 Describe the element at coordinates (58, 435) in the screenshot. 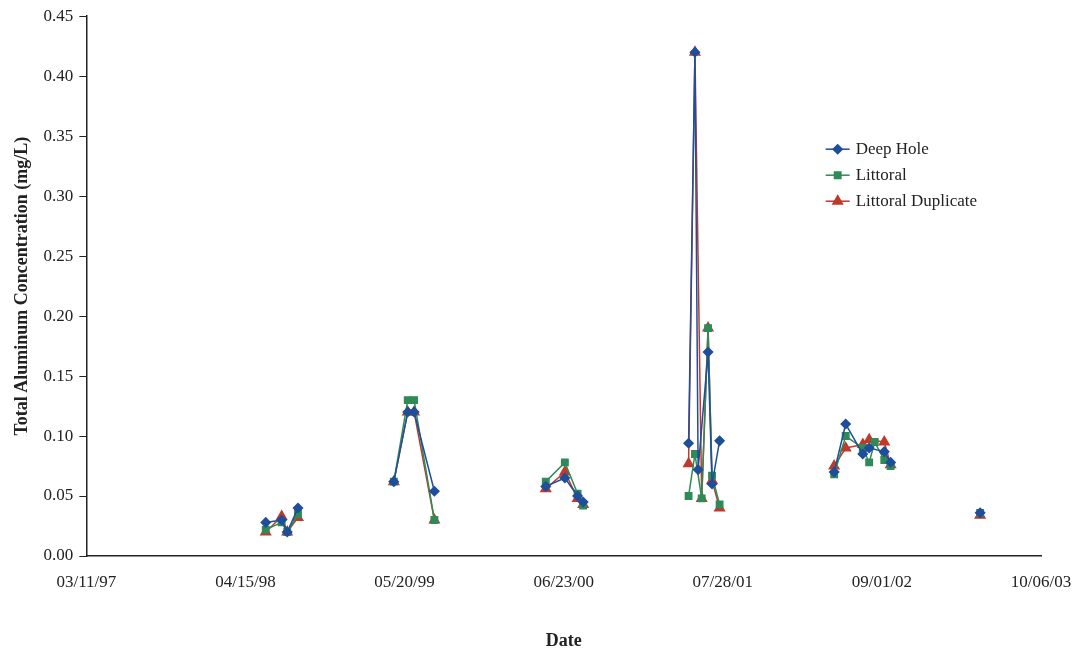

I see `y-tick-label: 0.10` at that location.